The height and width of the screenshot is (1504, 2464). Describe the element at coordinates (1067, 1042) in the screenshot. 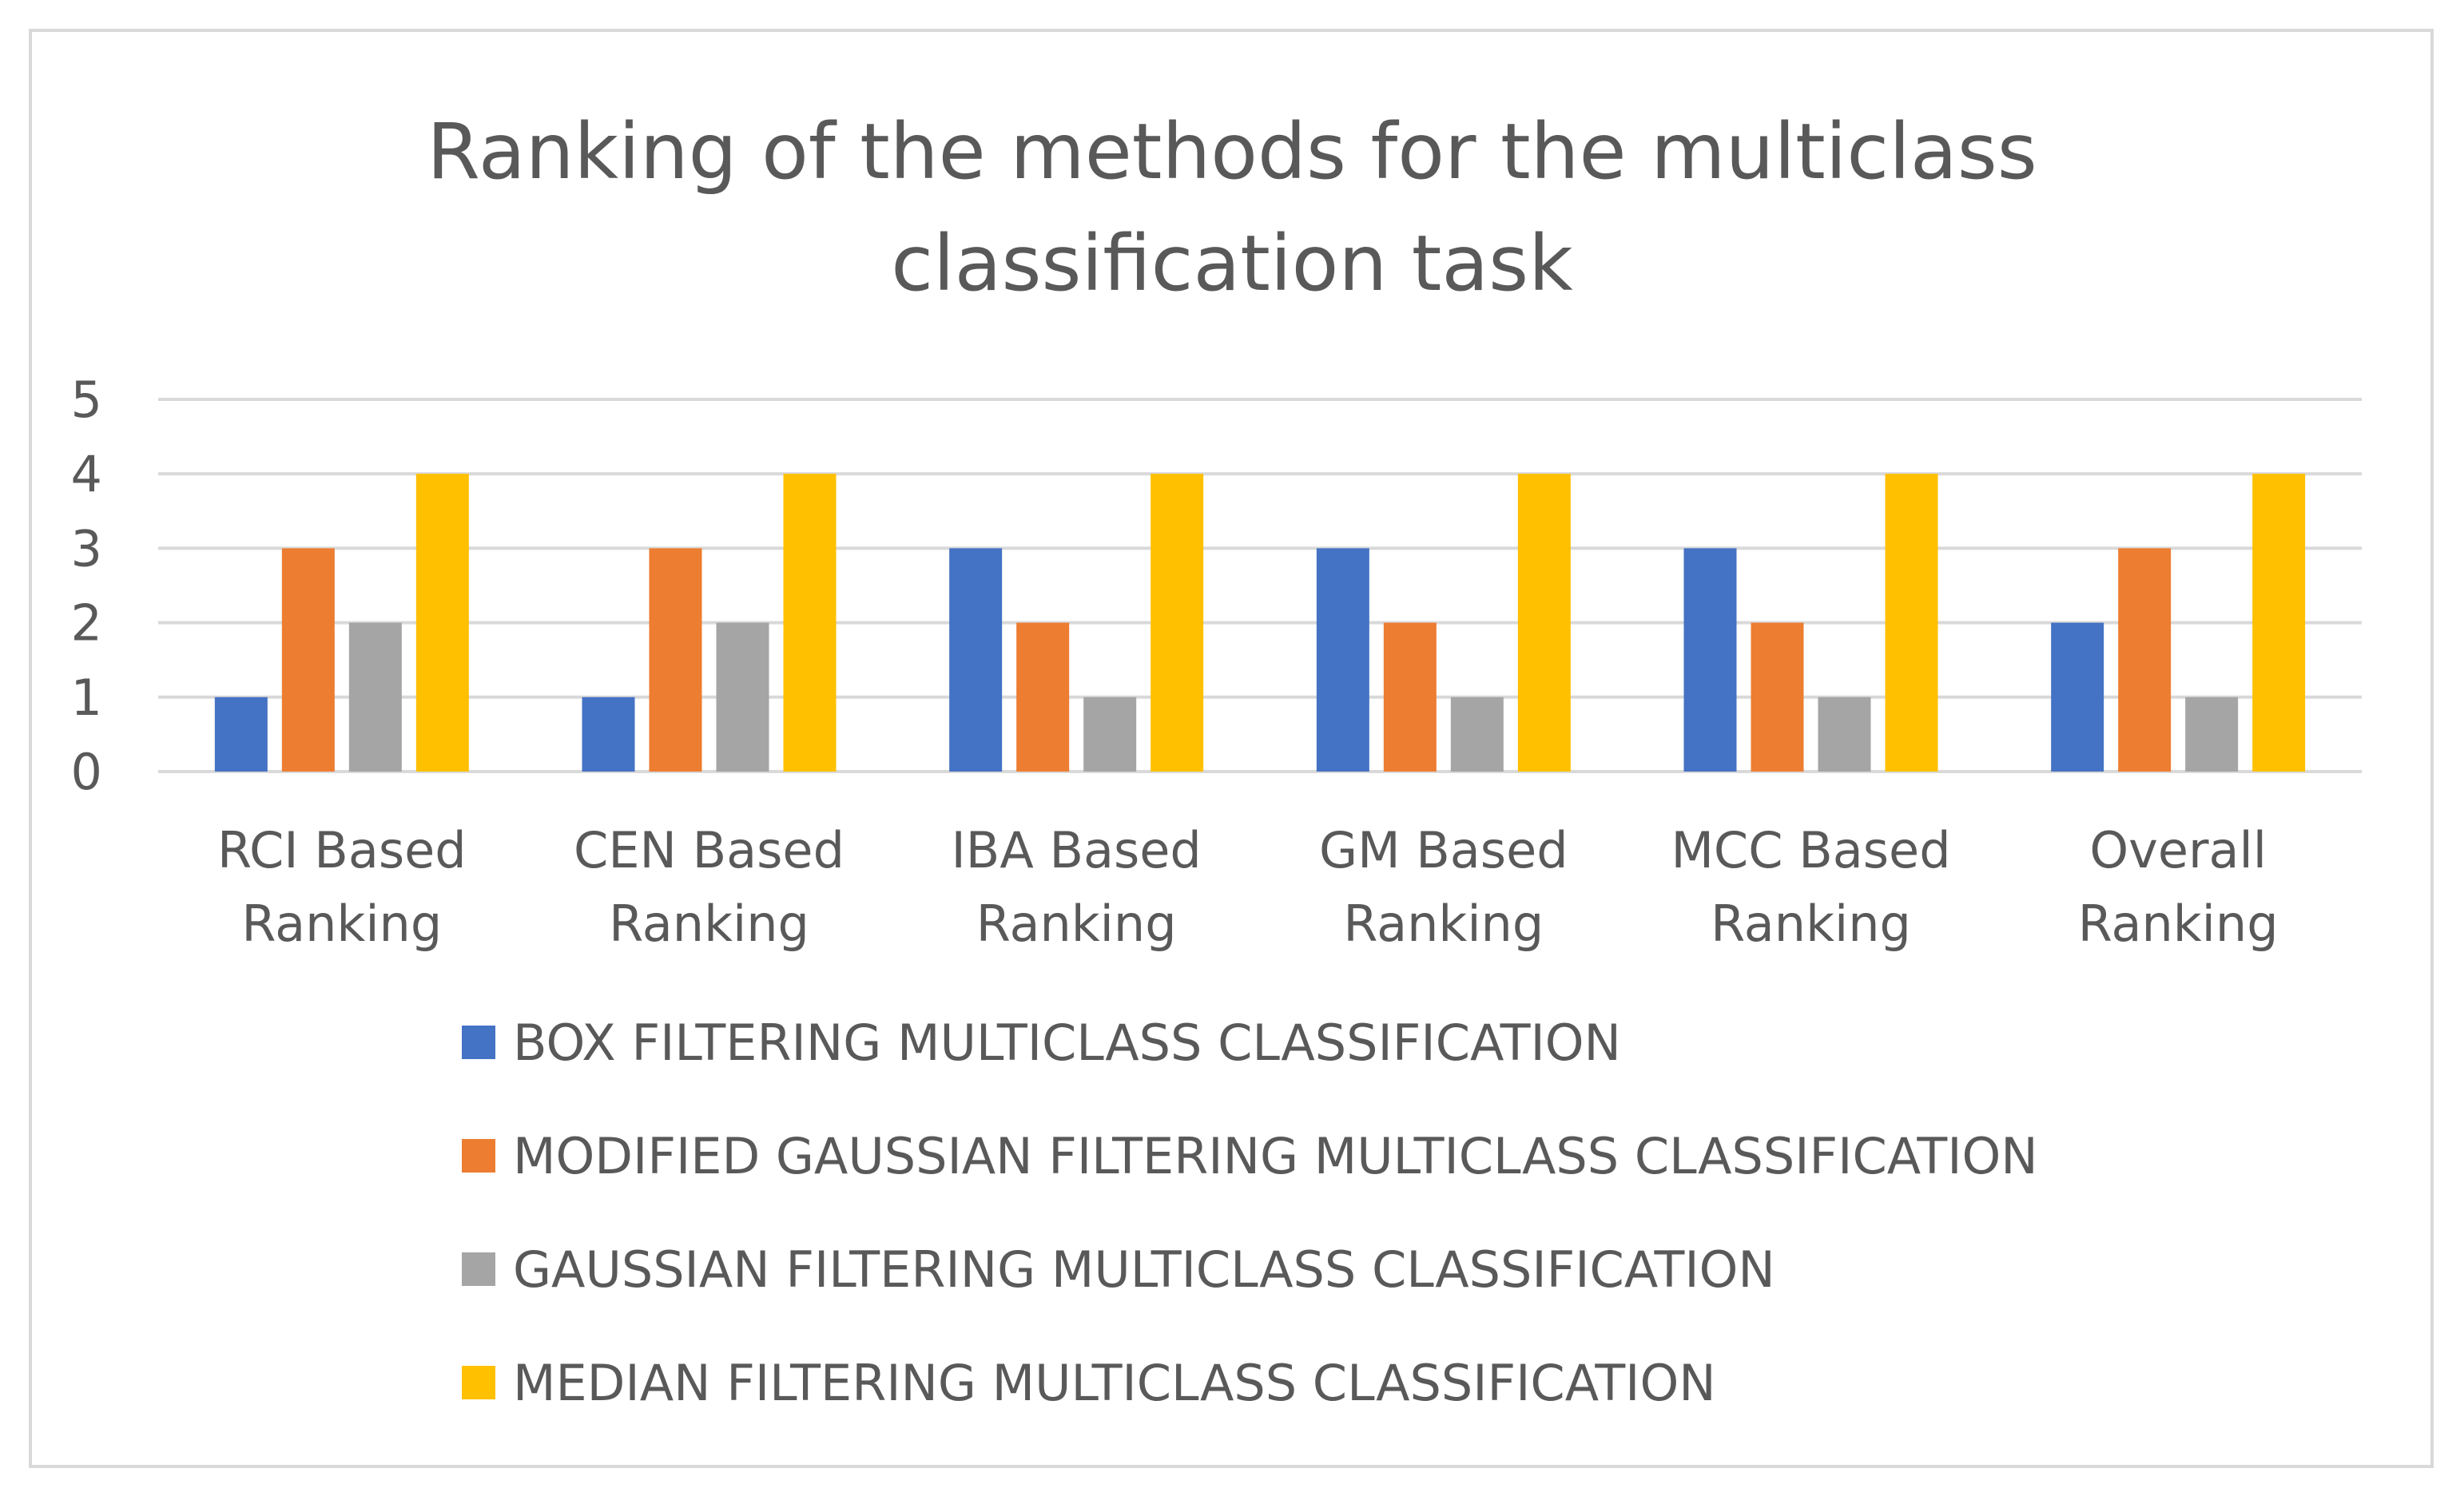

I see `legend-label: BOX FILTERING MULTICLASS CLASSIFICATION` at that location.